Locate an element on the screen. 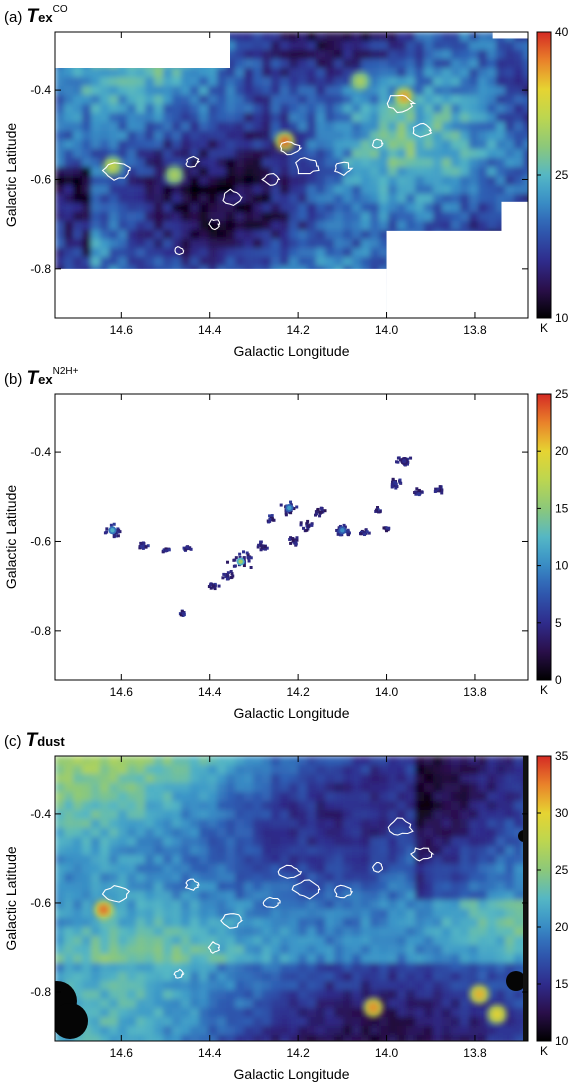 This screenshot has width=572, height=1090. colorbar-tick-label: 10 is located at coordinates (562, 1041).